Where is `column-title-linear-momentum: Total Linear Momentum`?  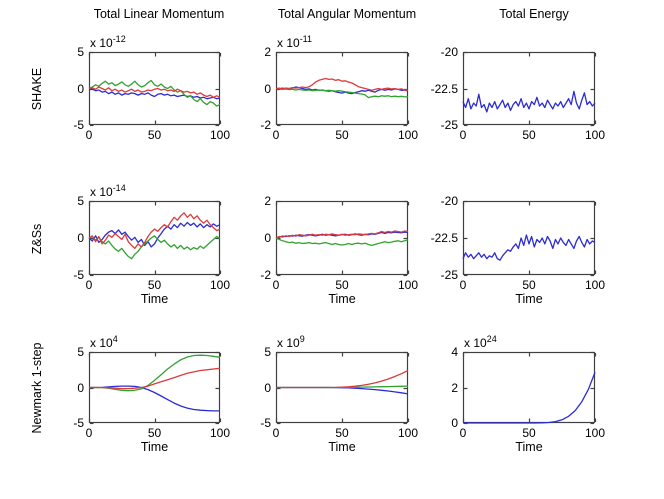 column-title-linear-momentum: Total Linear Momentum is located at coordinates (159, 14).